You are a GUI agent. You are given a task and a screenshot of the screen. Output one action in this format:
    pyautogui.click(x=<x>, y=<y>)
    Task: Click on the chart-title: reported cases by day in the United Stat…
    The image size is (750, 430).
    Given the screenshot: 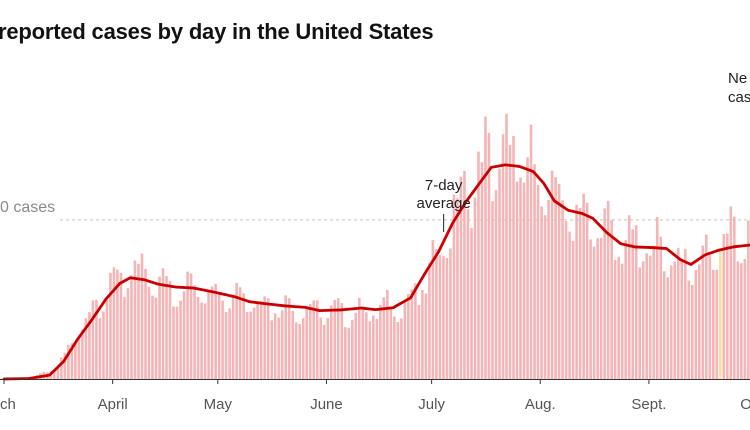 What is the action you would take?
    pyautogui.click(x=217, y=31)
    